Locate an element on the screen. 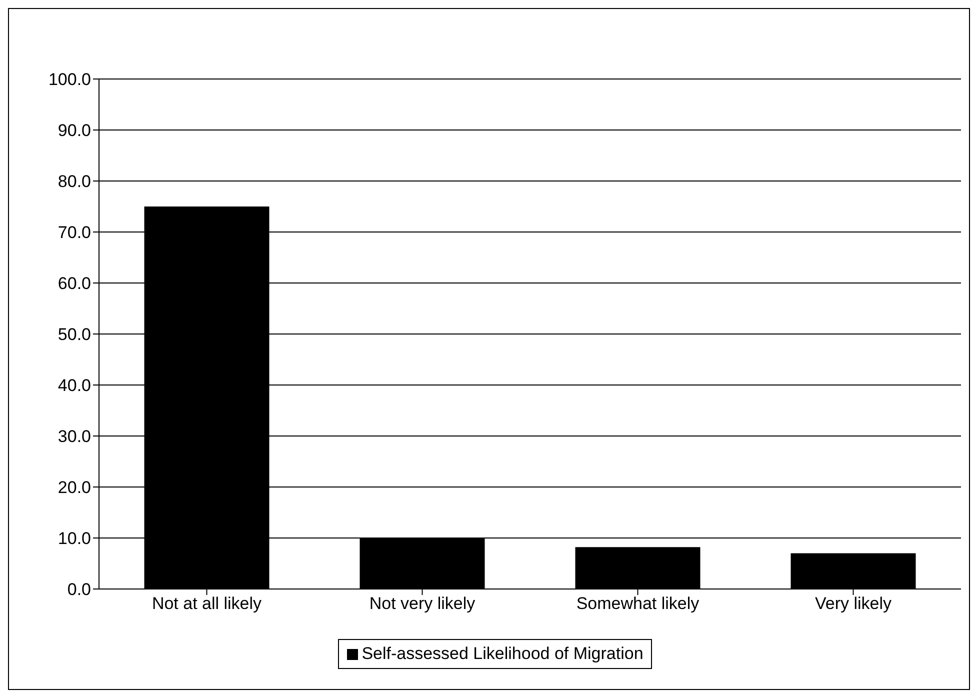 The height and width of the screenshot is (700, 977). y-tick-label: 50.0 is located at coordinates (74, 334).